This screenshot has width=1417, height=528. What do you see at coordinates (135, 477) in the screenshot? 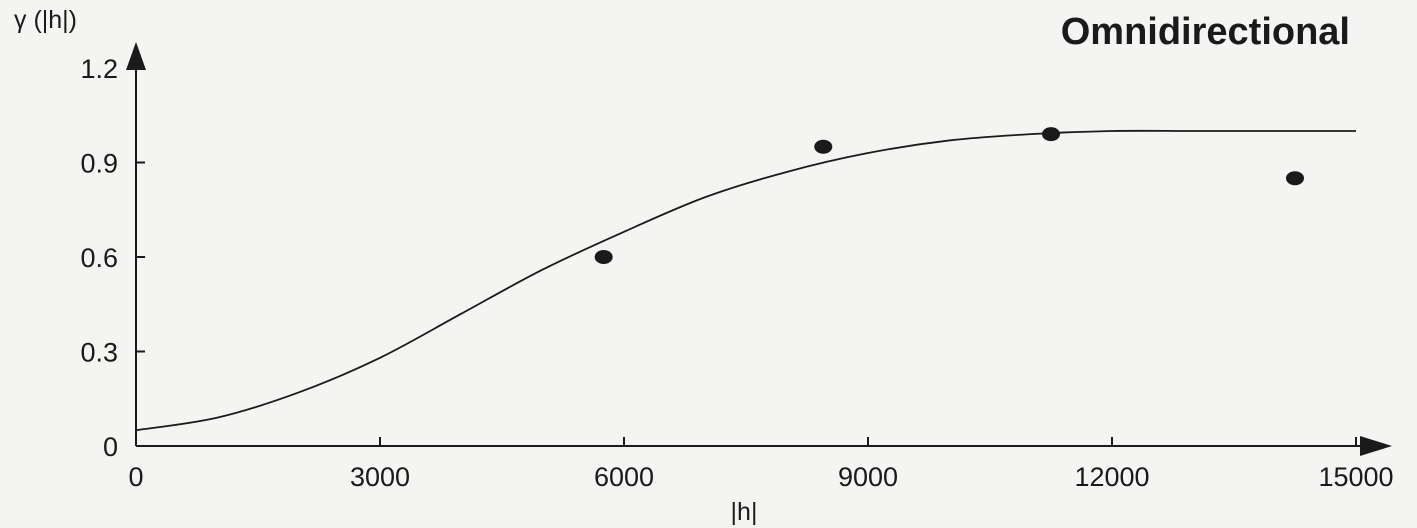
I see `x-tick-label: 0` at bounding box center [135, 477].